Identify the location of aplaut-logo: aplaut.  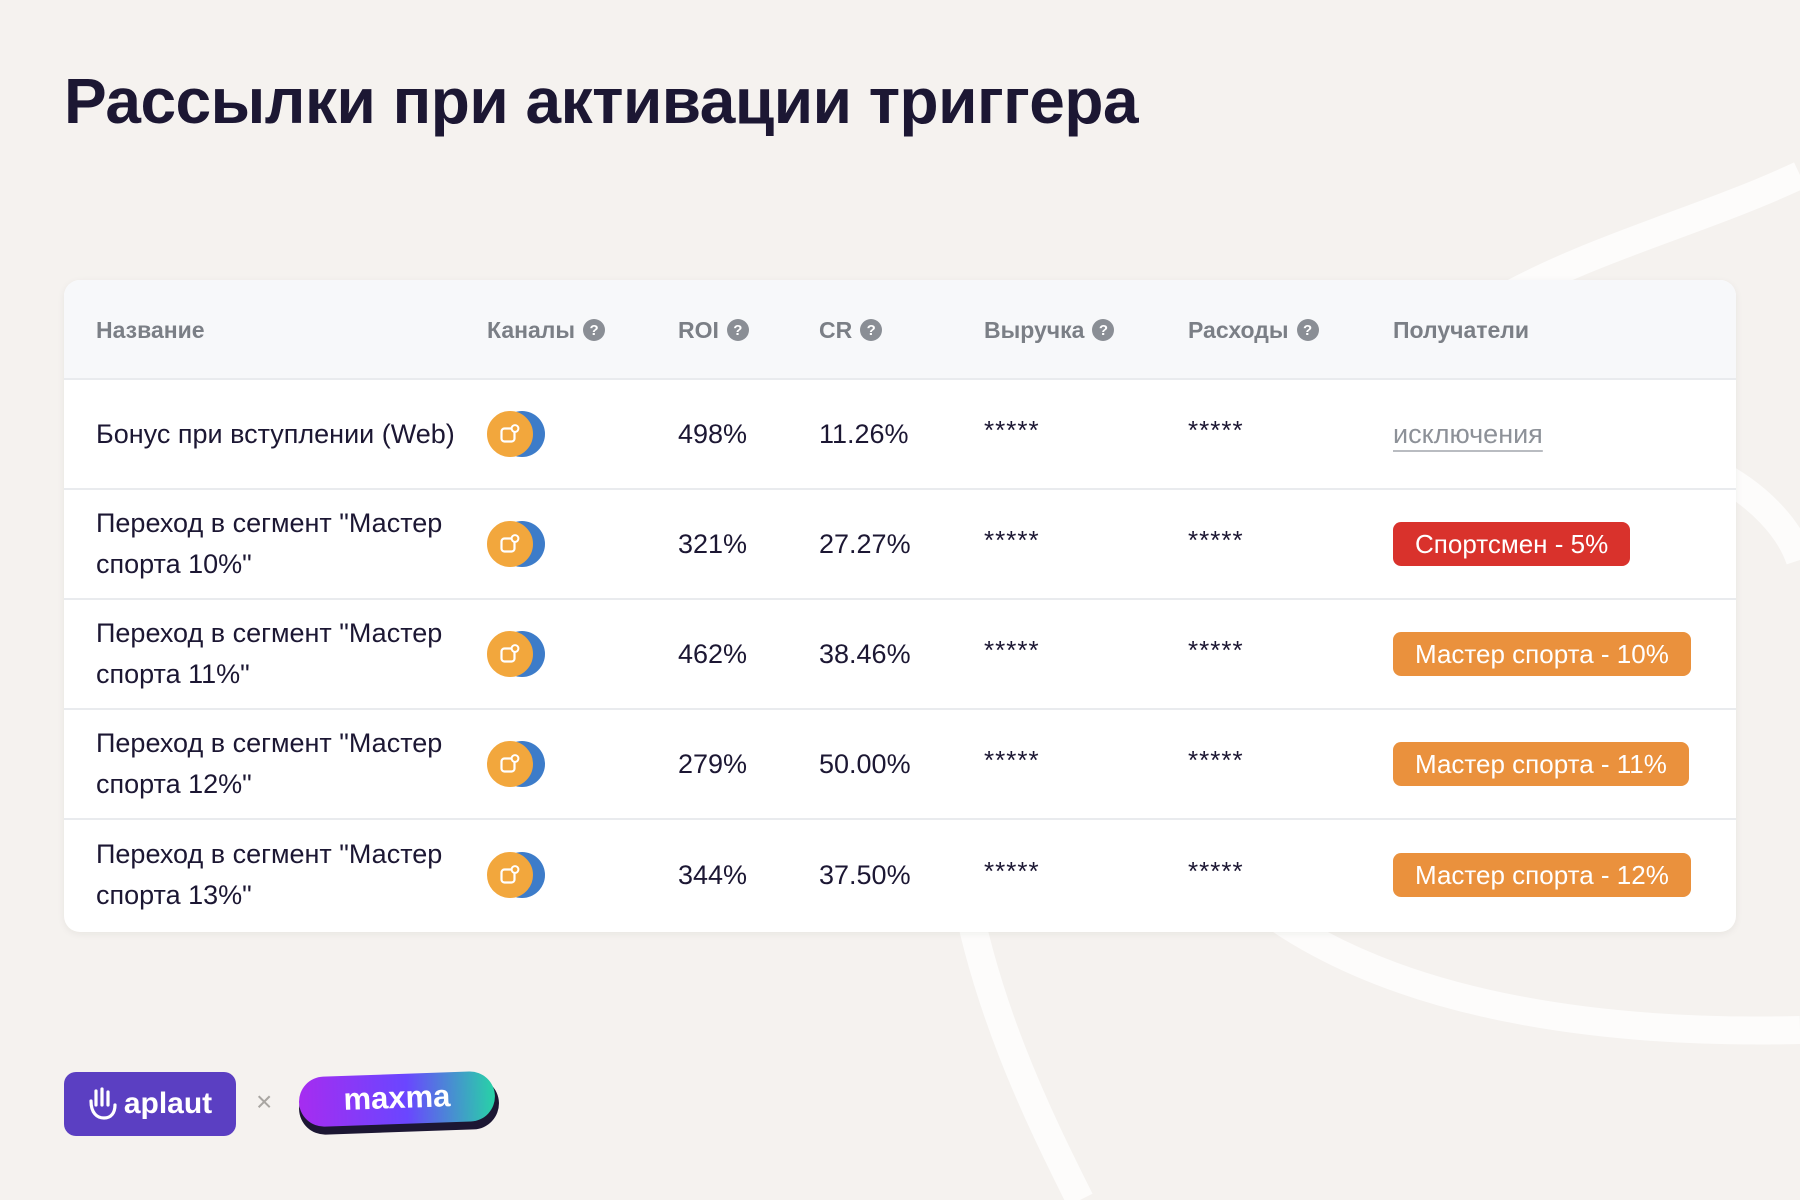
(150, 1104).